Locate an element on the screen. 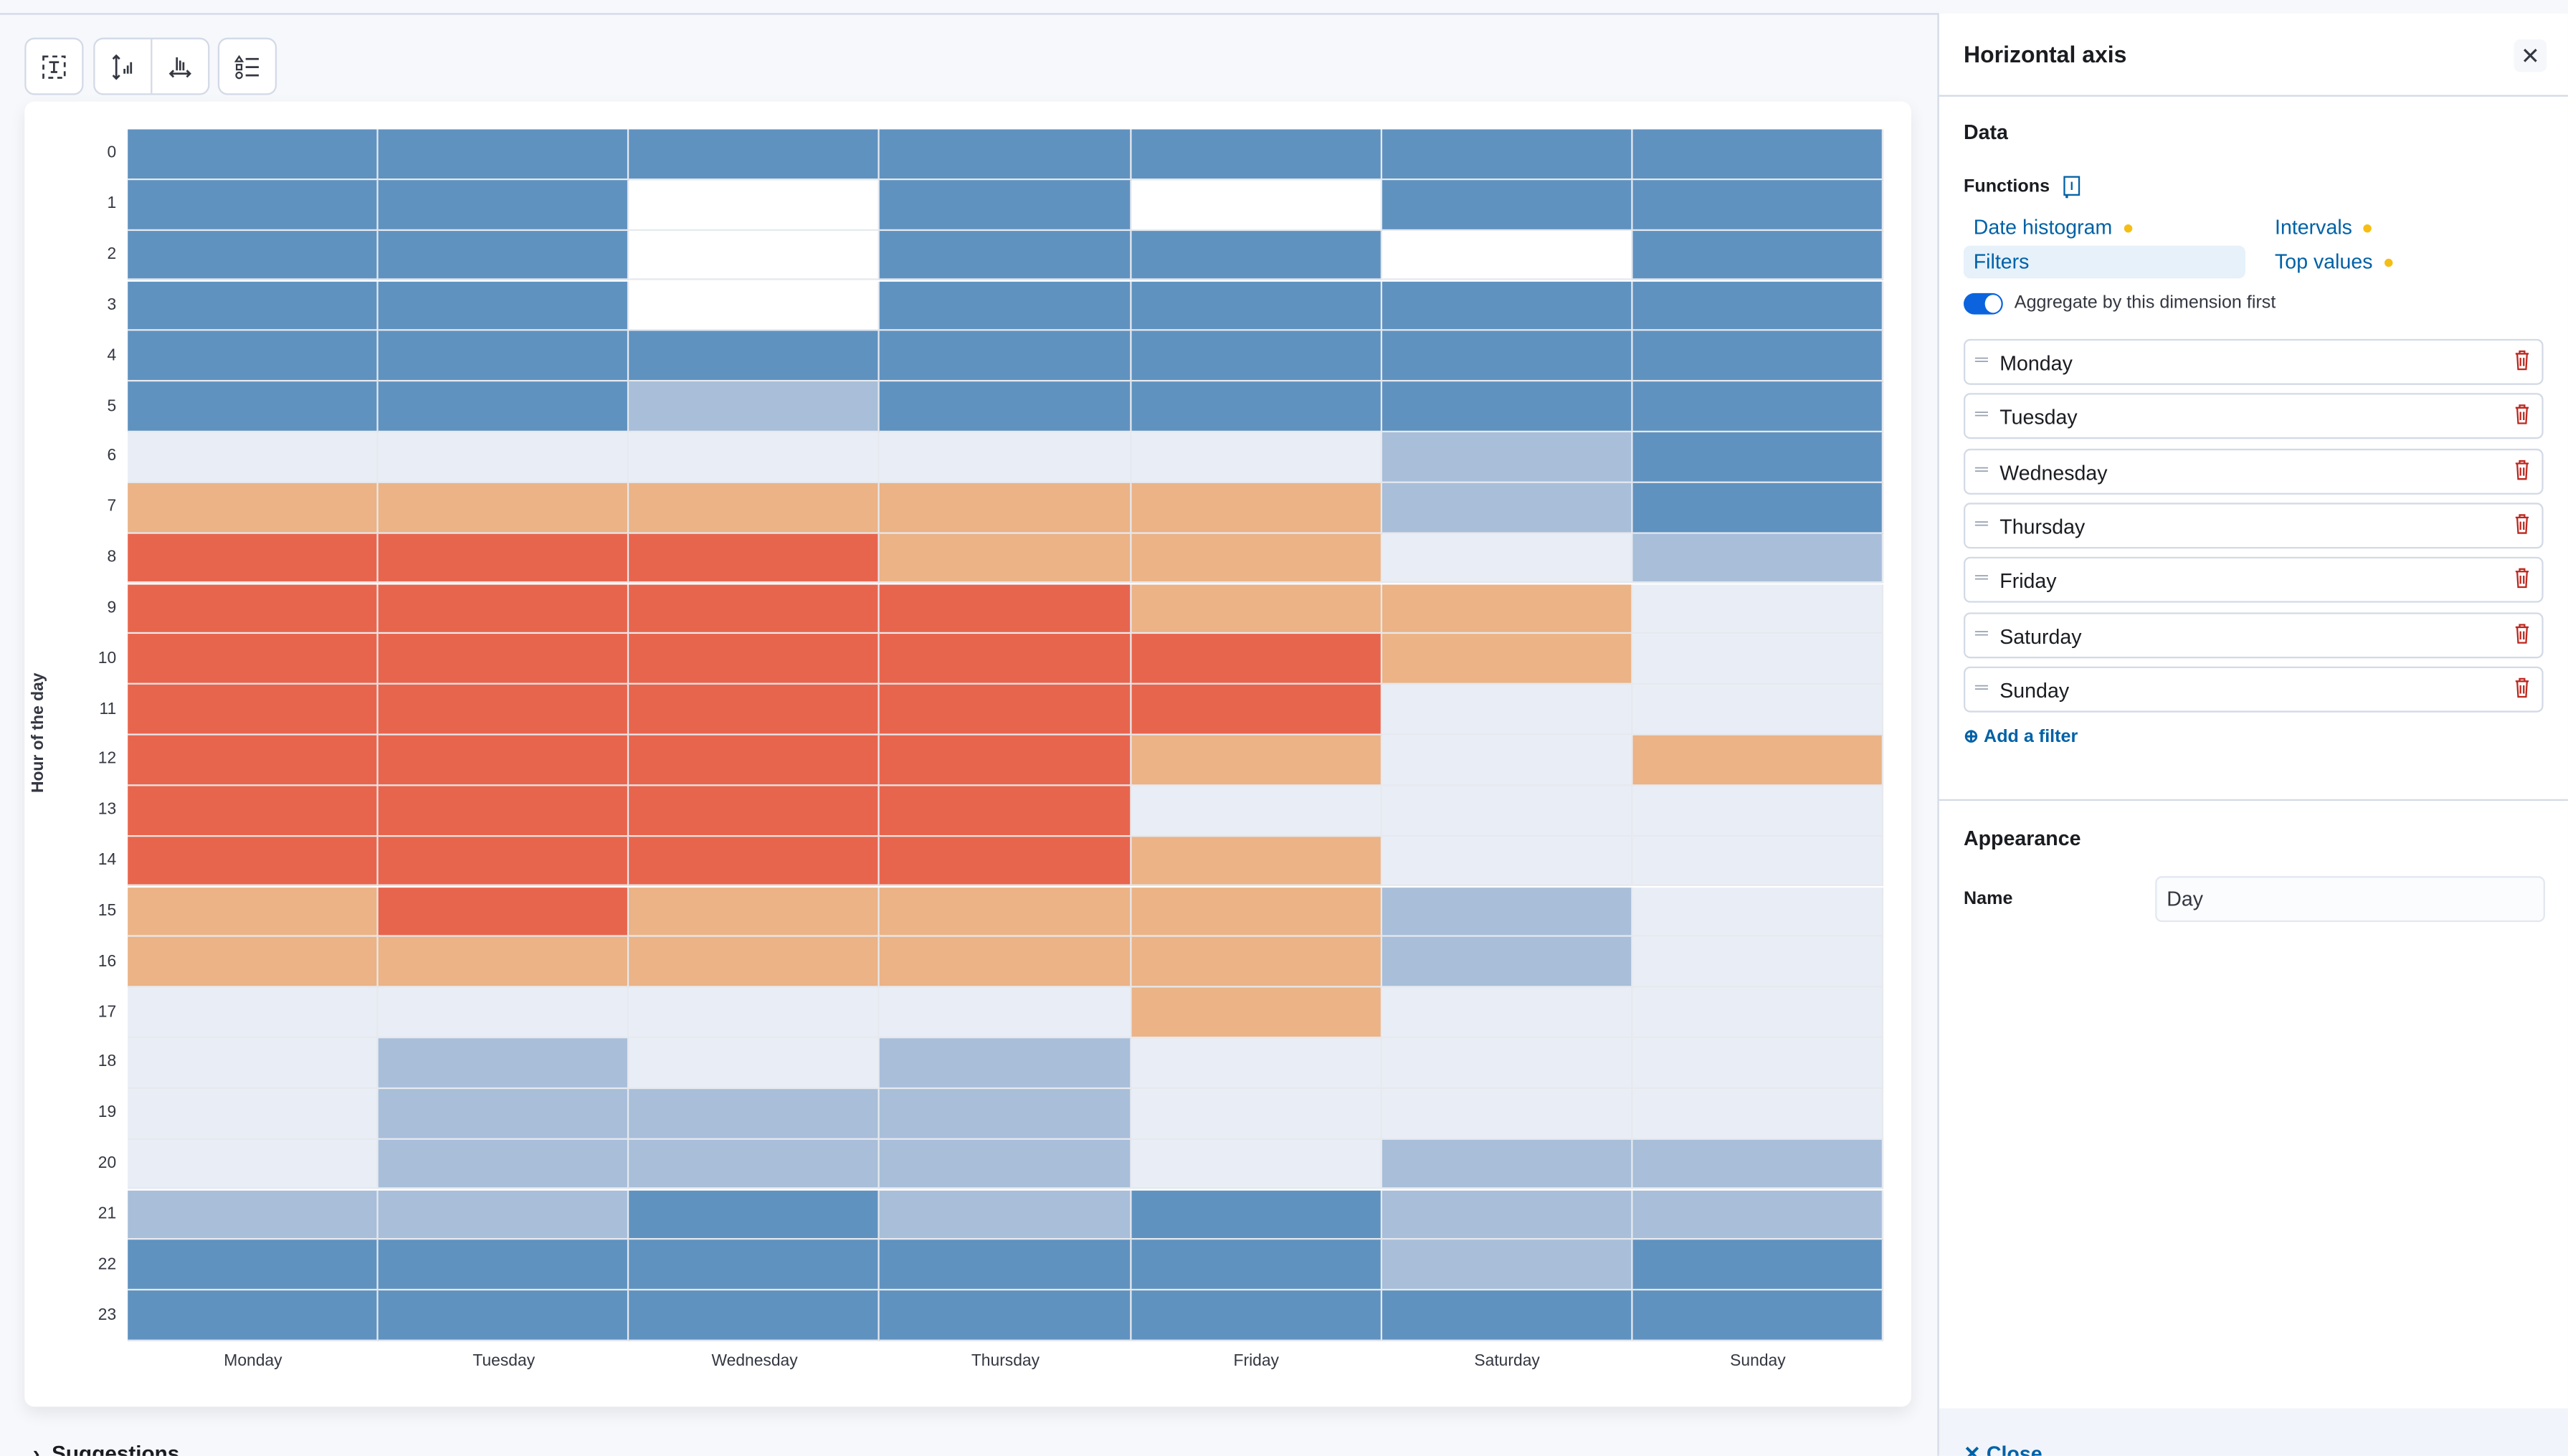 Image resolution: width=2568 pixels, height=1456 pixels. filter-label: Sunday is located at coordinates (2034, 691).